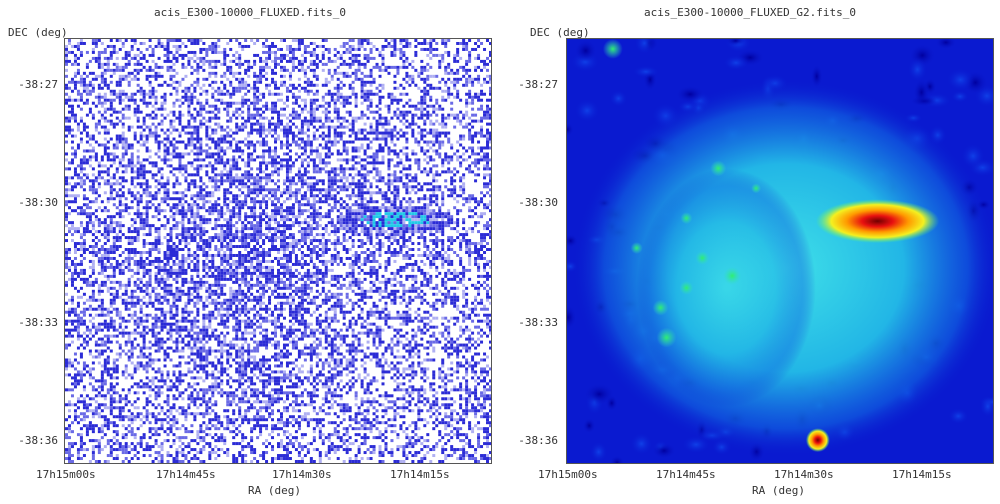 The width and height of the screenshot is (1000, 504). Describe the element at coordinates (38, 202) in the screenshot. I see `left-y-tick: -38:30` at that location.